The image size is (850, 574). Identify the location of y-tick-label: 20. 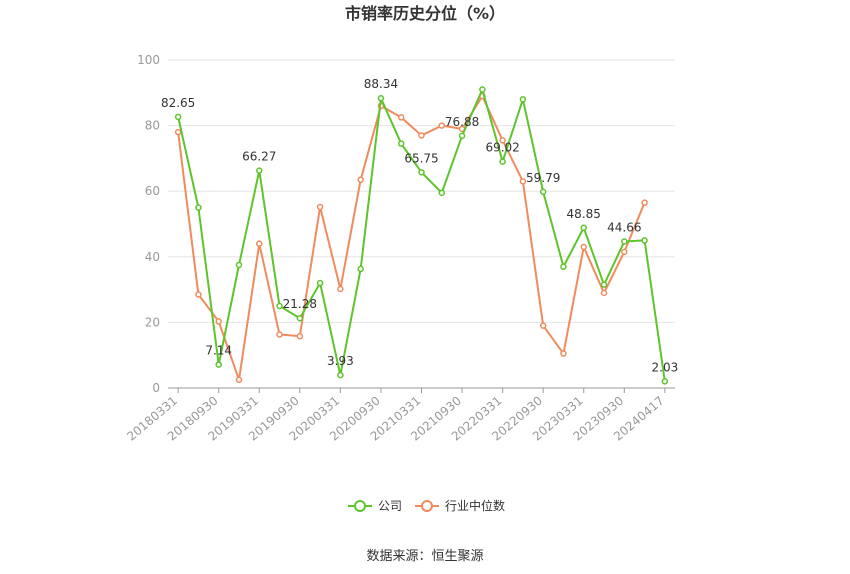
(152, 322).